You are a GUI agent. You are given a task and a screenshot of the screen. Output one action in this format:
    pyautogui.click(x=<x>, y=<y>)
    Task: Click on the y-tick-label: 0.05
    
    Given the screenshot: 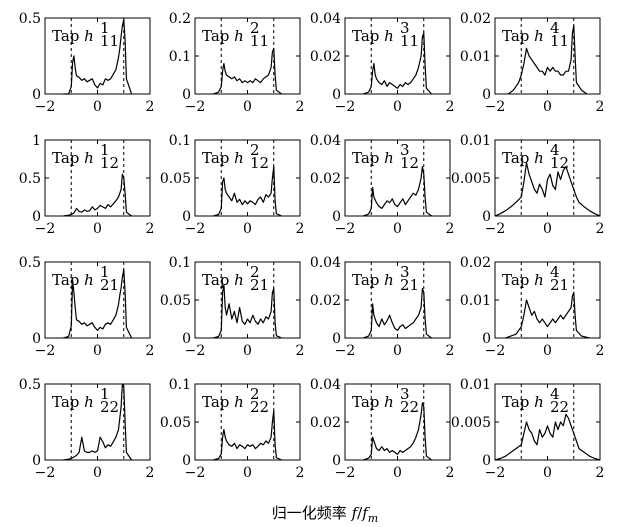 What is the action you would take?
    pyautogui.click(x=175, y=301)
    